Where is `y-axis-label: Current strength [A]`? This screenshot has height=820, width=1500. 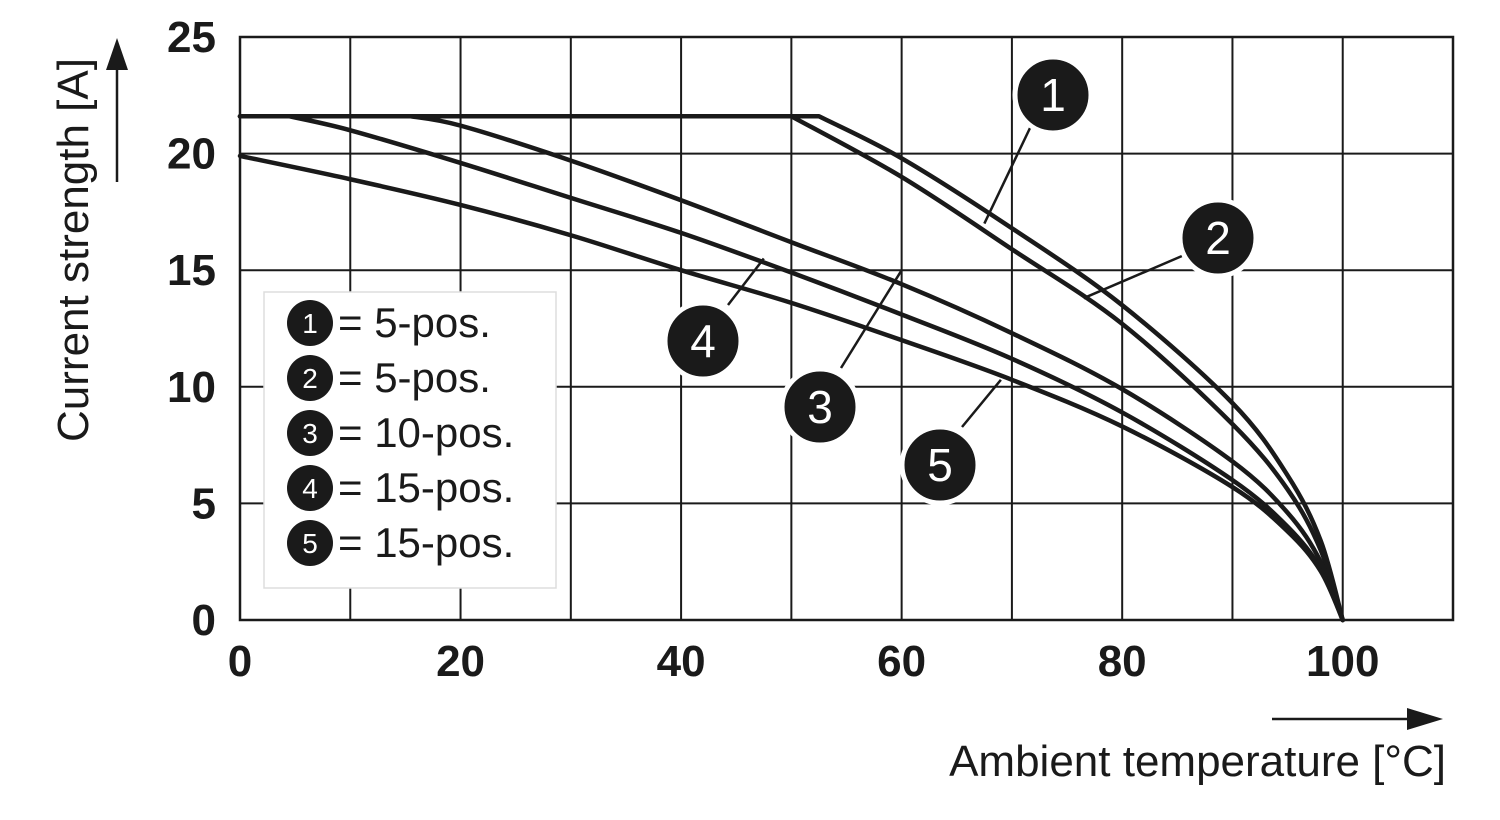 y-axis-label: Current strength [A] is located at coordinates (73, 250).